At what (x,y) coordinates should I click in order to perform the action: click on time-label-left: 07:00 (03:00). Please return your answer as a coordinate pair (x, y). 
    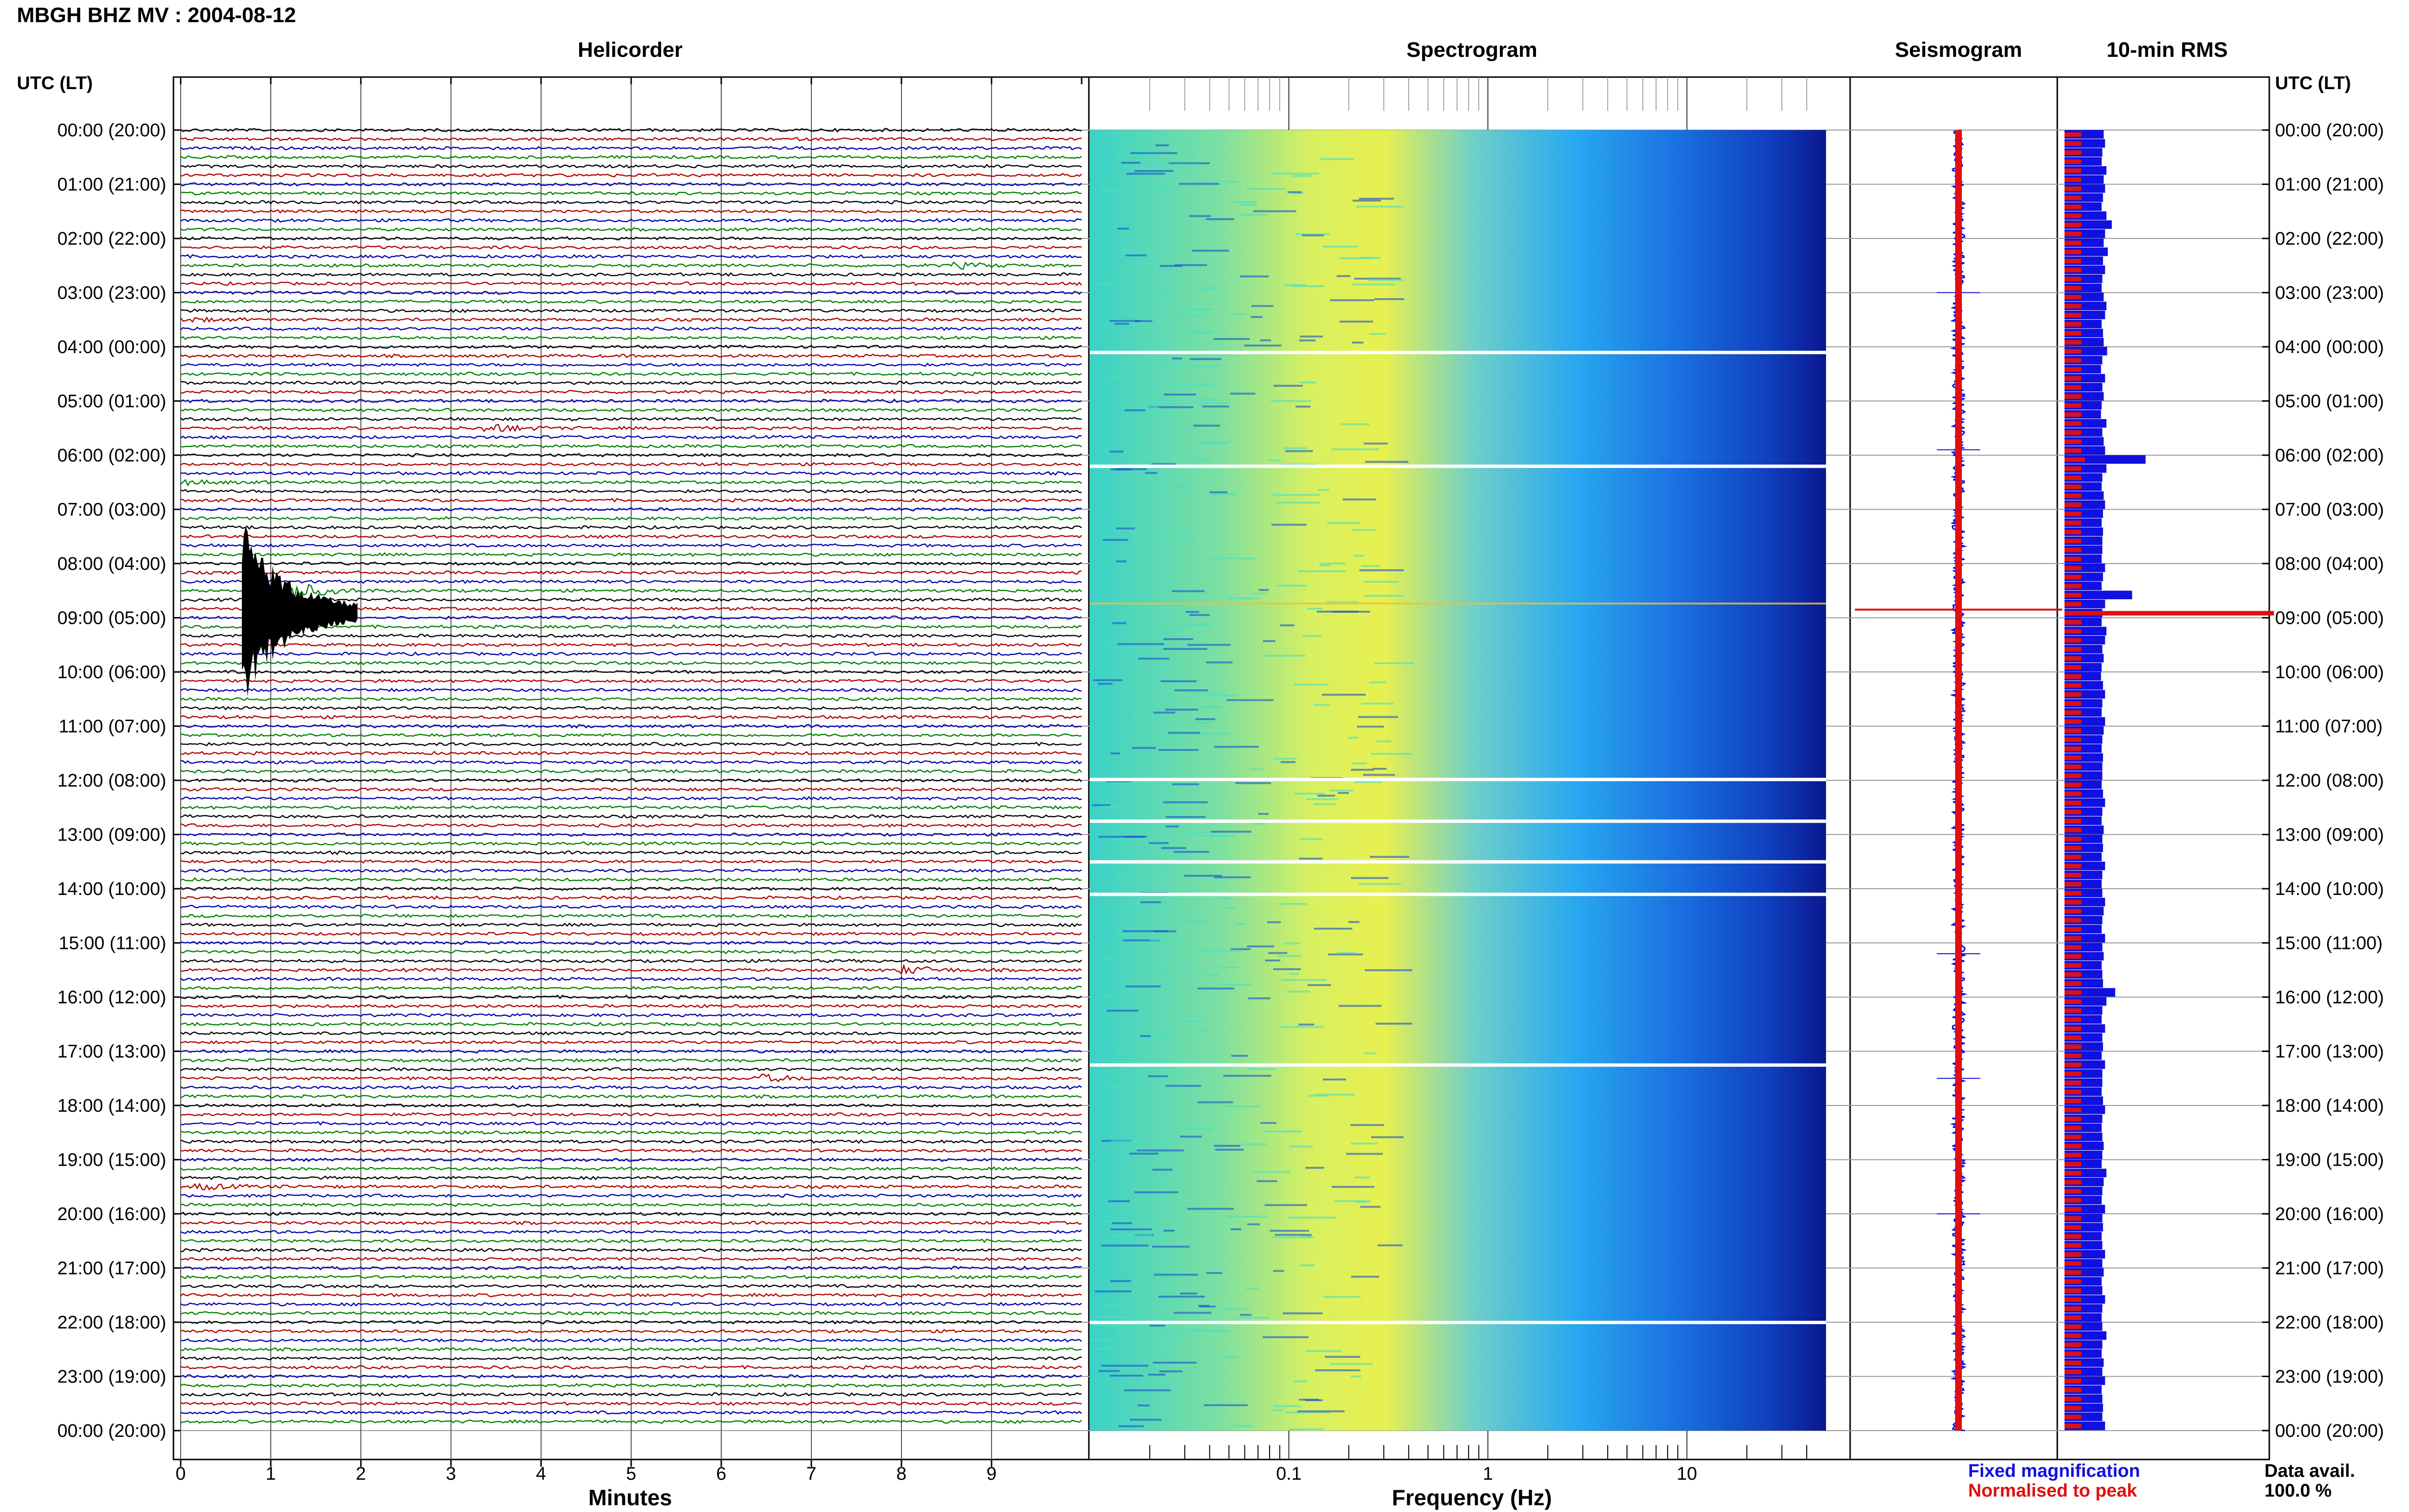
    Looking at the image, I should click on (111, 510).